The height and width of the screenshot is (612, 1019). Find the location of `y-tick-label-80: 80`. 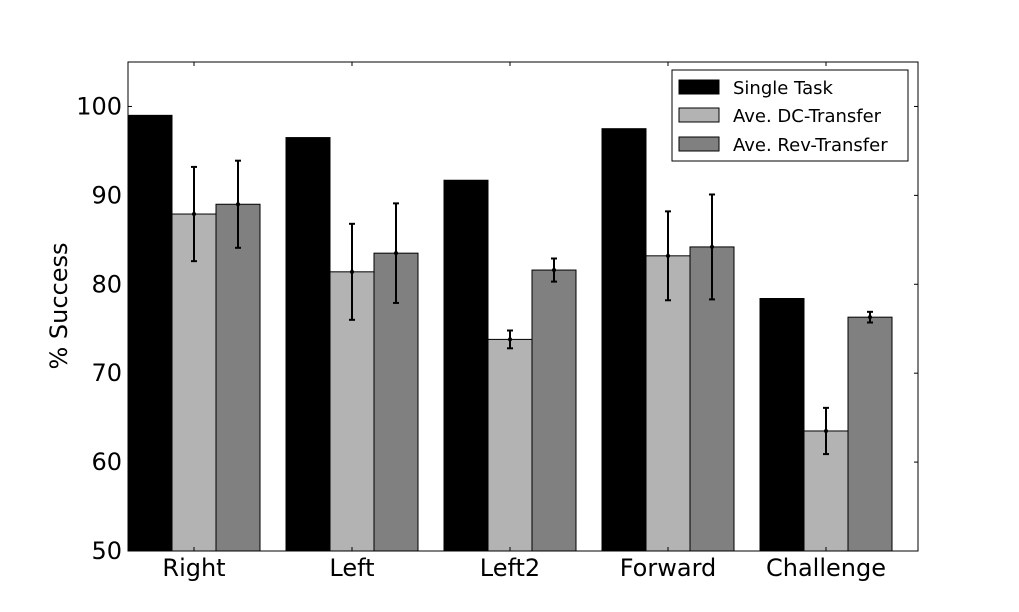

y-tick-label-80: 80 is located at coordinates (106, 284).